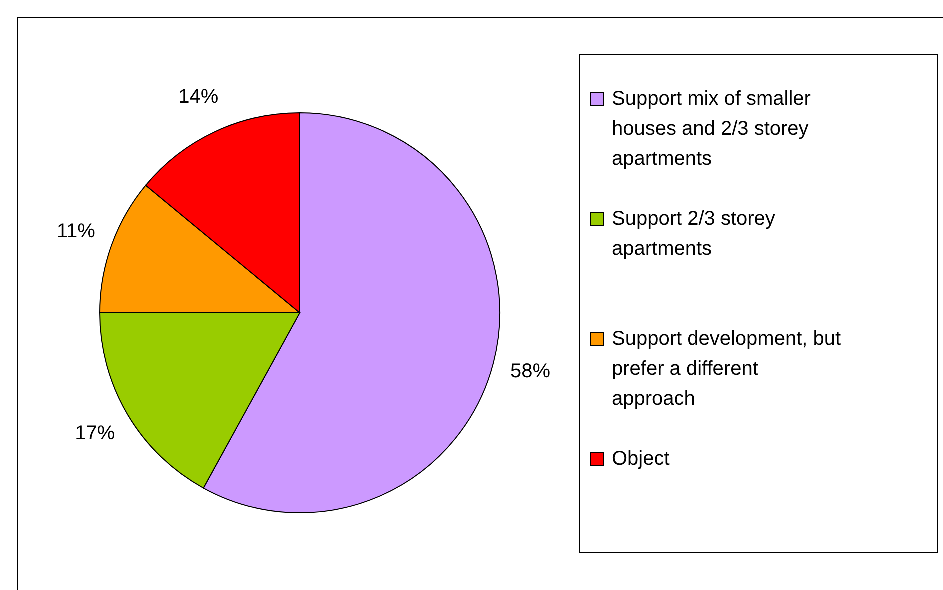  What do you see at coordinates (694, 234) in the screenshot?
I see `legend-label: Support 2/3 storey apartments` at bounding box center [694, 234].